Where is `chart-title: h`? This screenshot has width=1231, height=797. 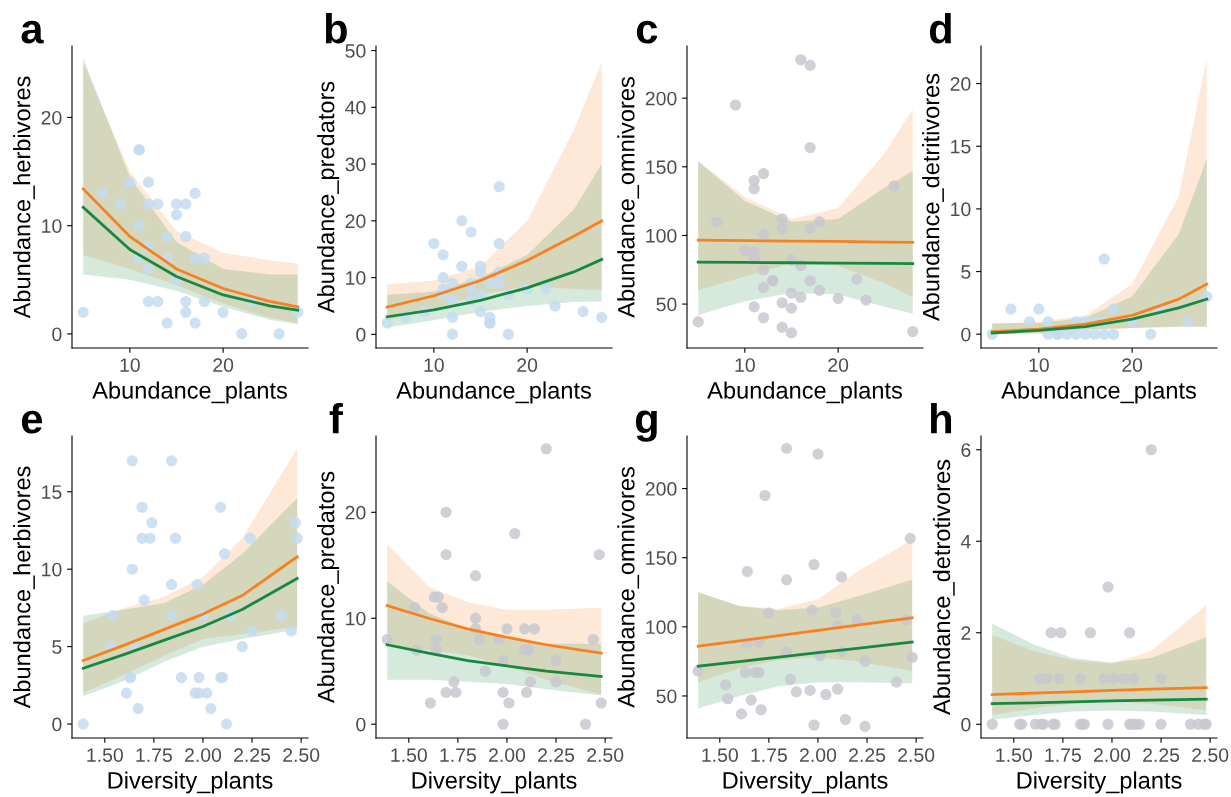
chart-title: h is located at coordinates (941, 418).